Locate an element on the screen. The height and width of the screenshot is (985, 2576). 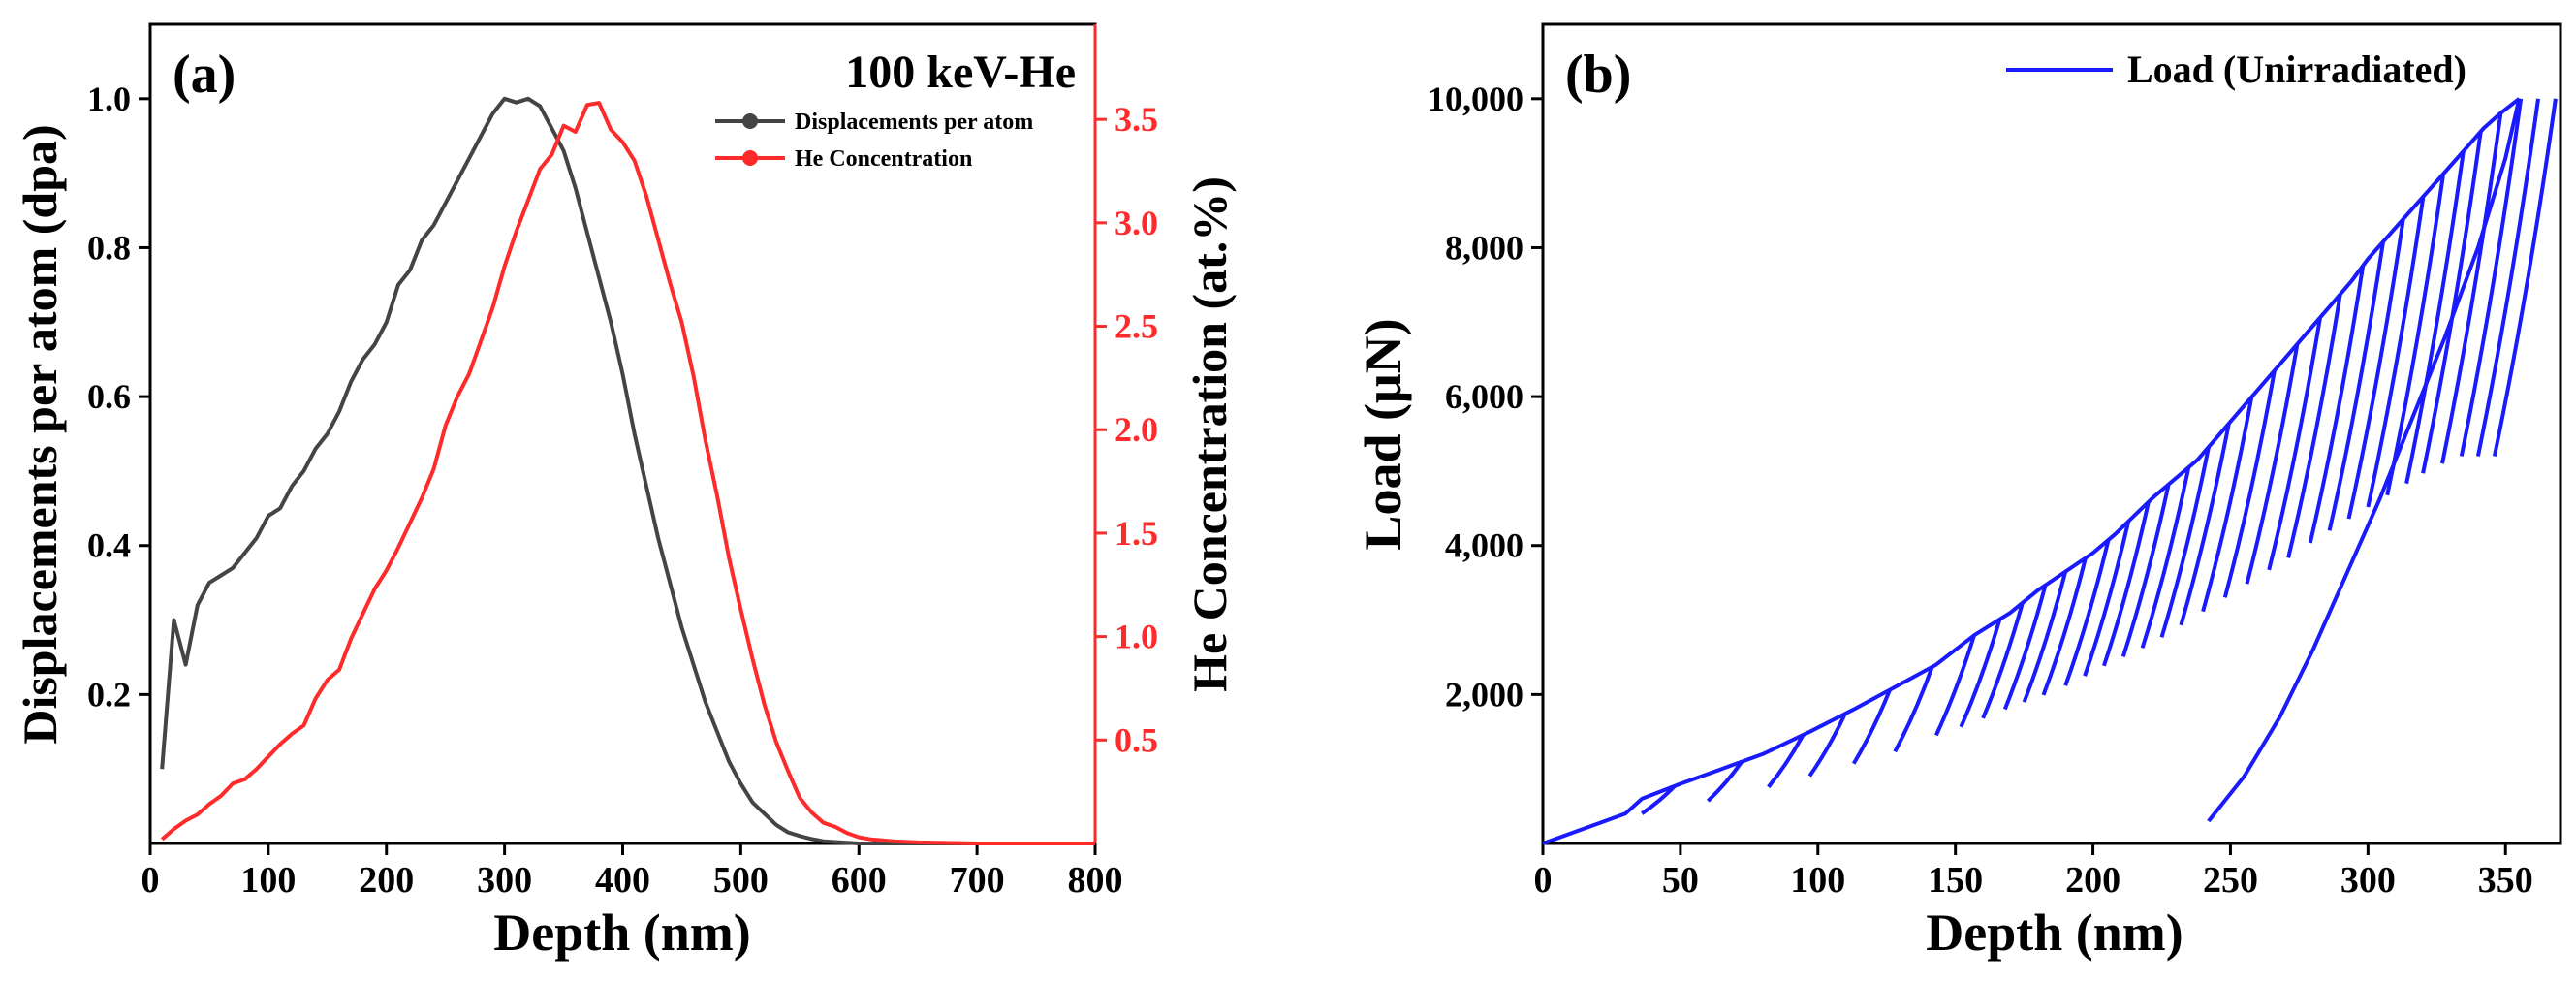
panel-a-y-tick-label: 0.6 is located at coordinates (109, 396).